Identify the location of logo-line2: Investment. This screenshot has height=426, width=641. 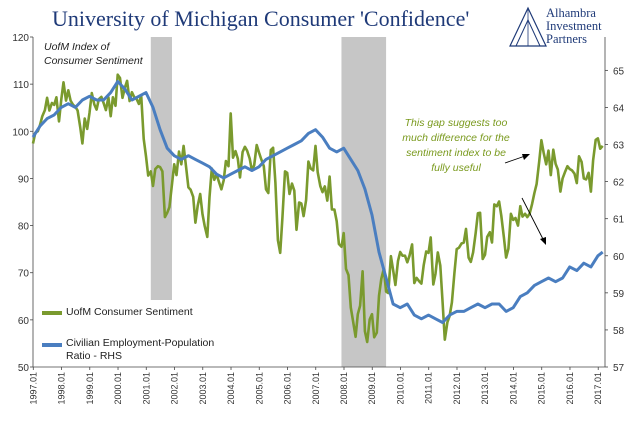
(574, 26).